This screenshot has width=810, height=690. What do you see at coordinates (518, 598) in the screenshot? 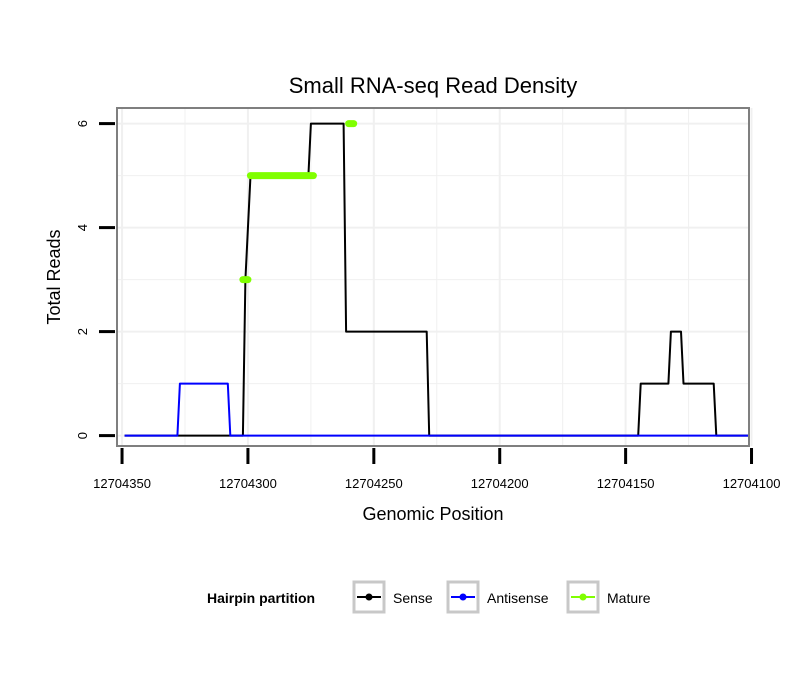
I see `legend-label-antisense: Antisense` at bounding box center [518, 598].